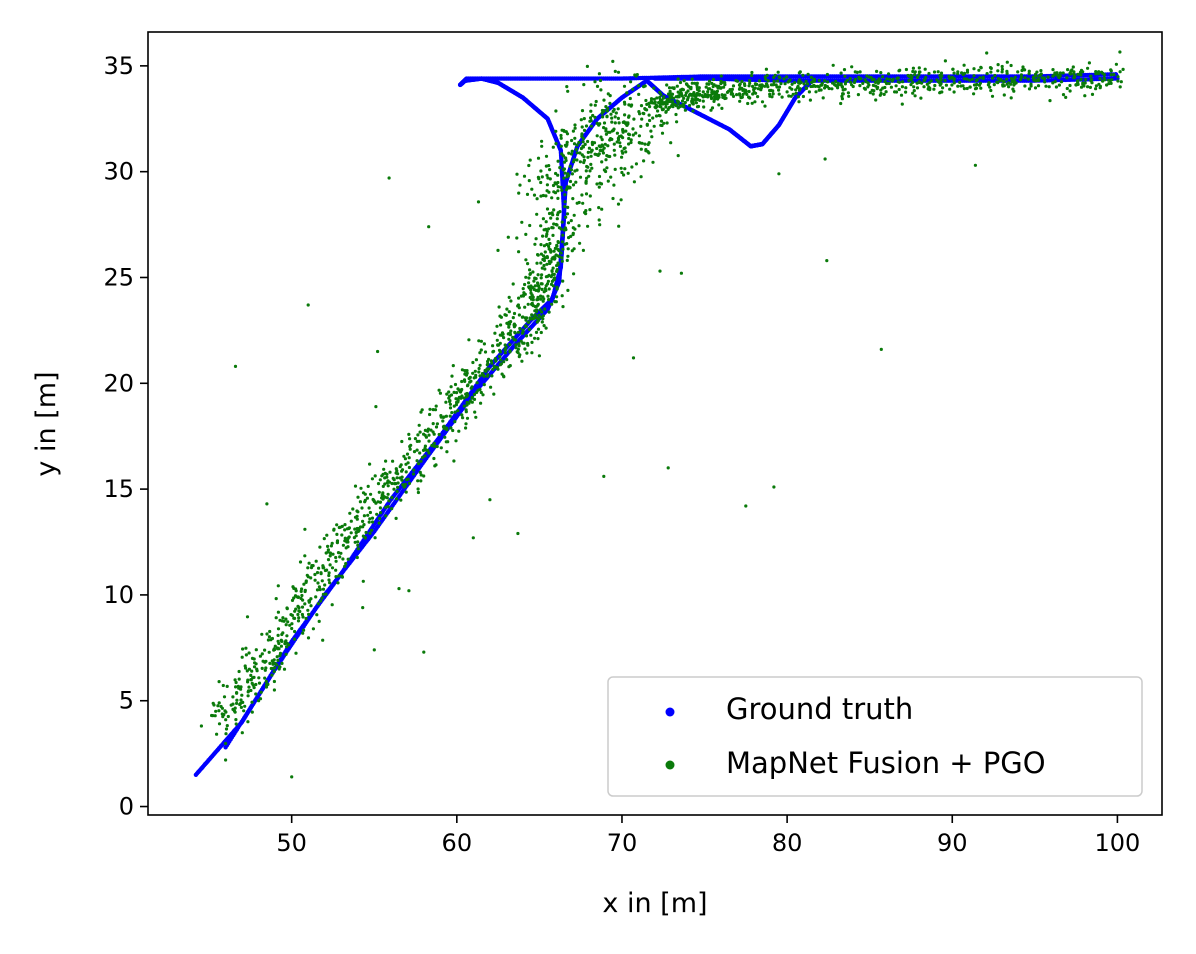 Image resolution: width=1196 pixels, height=954 pixels. I want to click on y-tick-label: 20, so click(118, 383).